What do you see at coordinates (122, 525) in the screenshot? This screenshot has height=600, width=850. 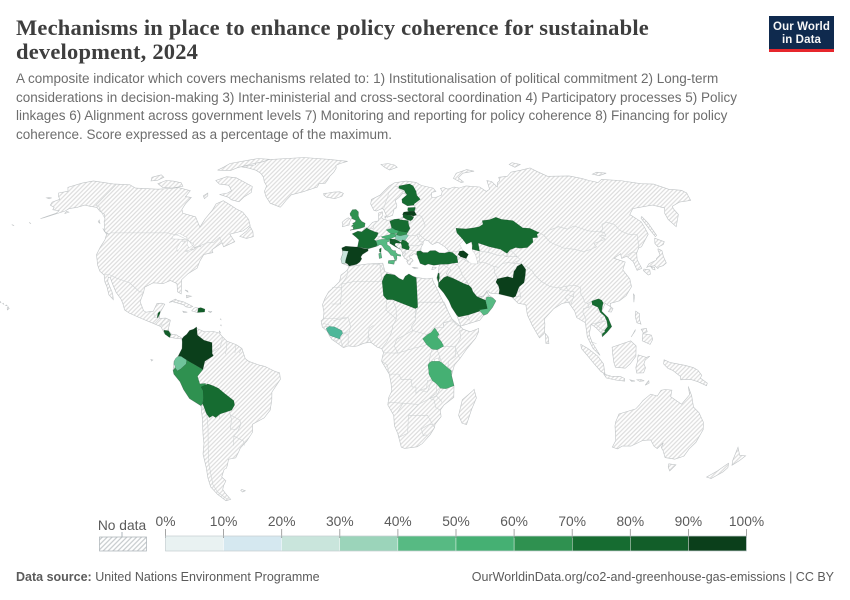 I see `svg-text: No data` at bounding box center [122, 525].